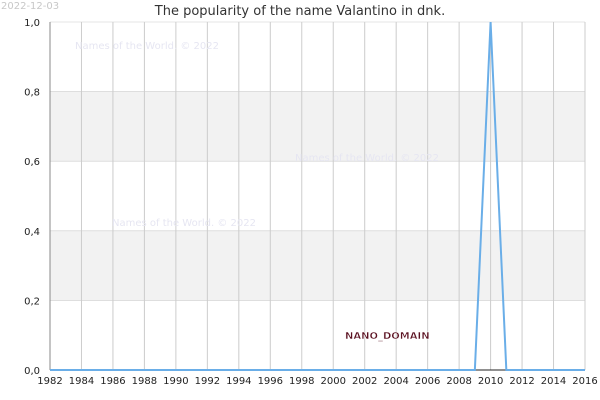 This screenshot has height=400, width=600. Describe the element at coordinates (238, 381) in the screenshot. I see `x-tick-label: 1994` at that location.